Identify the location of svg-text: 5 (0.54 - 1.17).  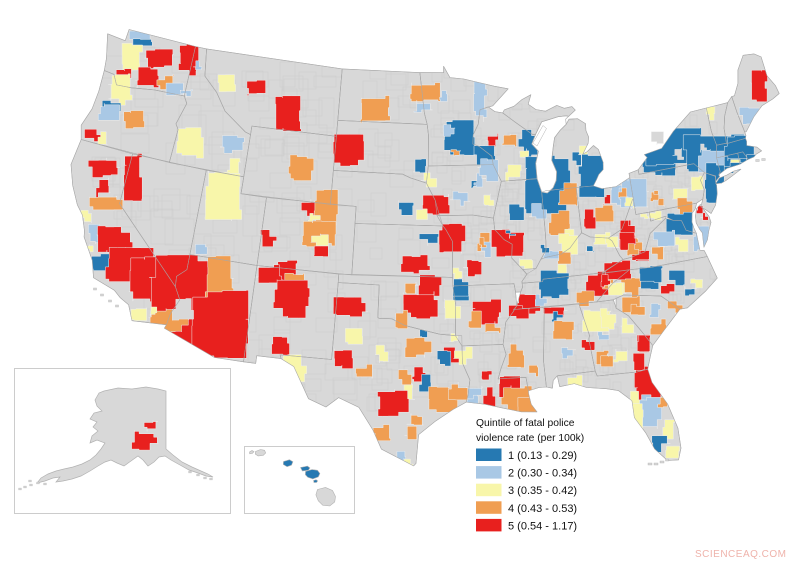
(542, 526).